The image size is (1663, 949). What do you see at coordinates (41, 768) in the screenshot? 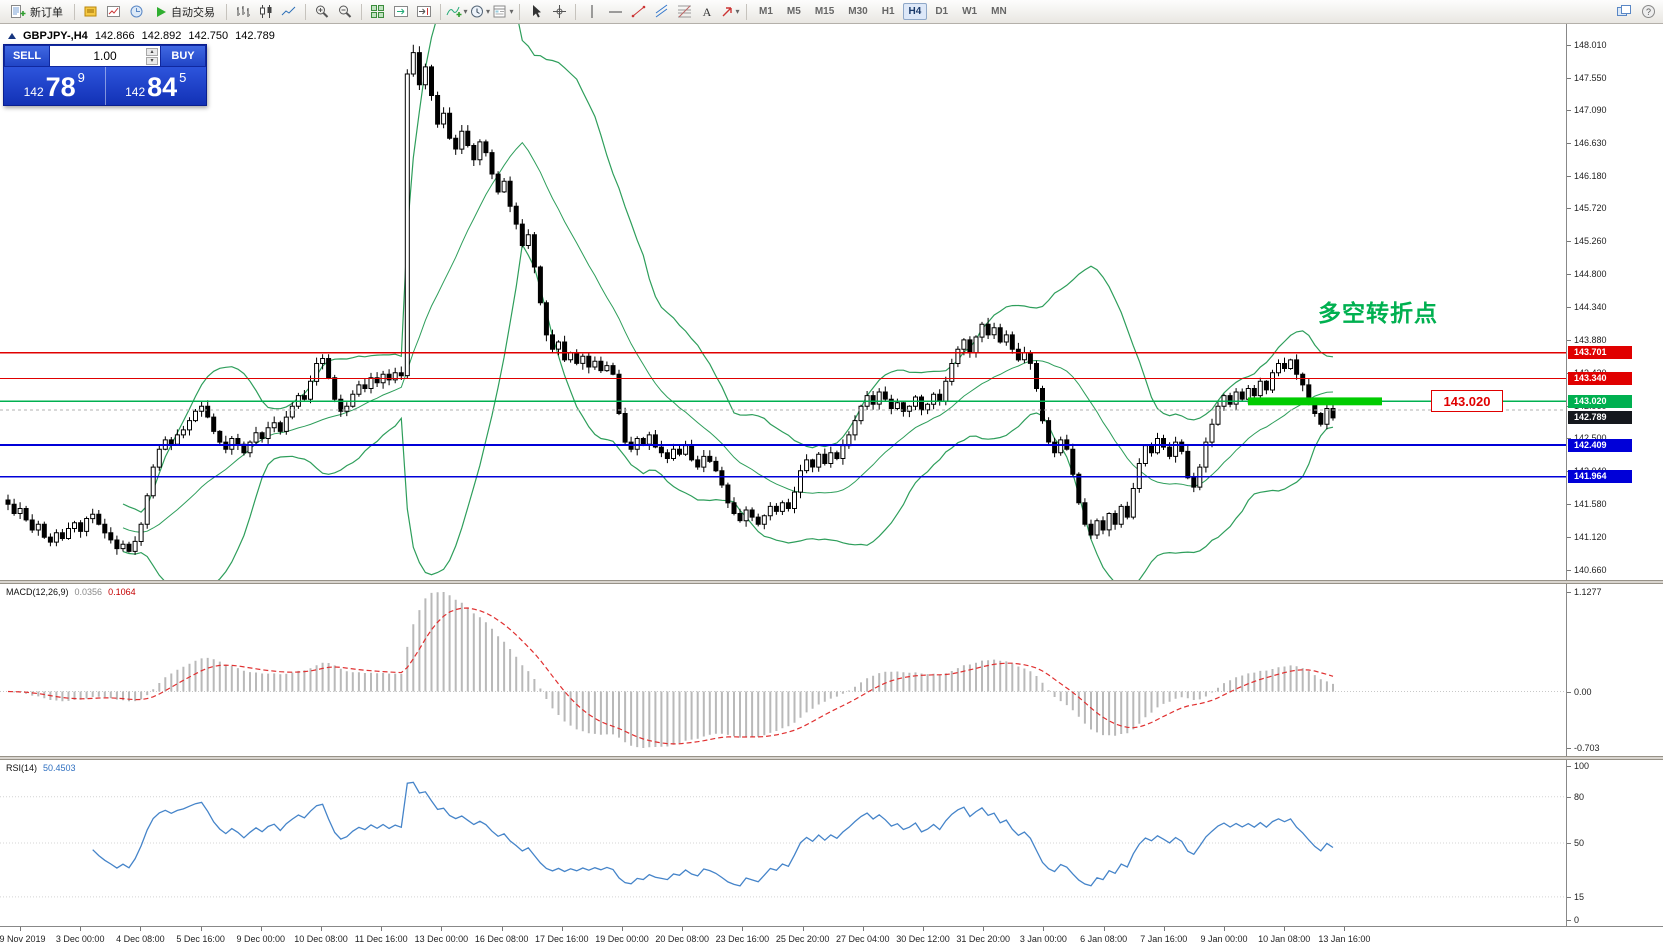
I see `rsi-label: RSI(14) 50.4503` at bounding box center [41, 768].